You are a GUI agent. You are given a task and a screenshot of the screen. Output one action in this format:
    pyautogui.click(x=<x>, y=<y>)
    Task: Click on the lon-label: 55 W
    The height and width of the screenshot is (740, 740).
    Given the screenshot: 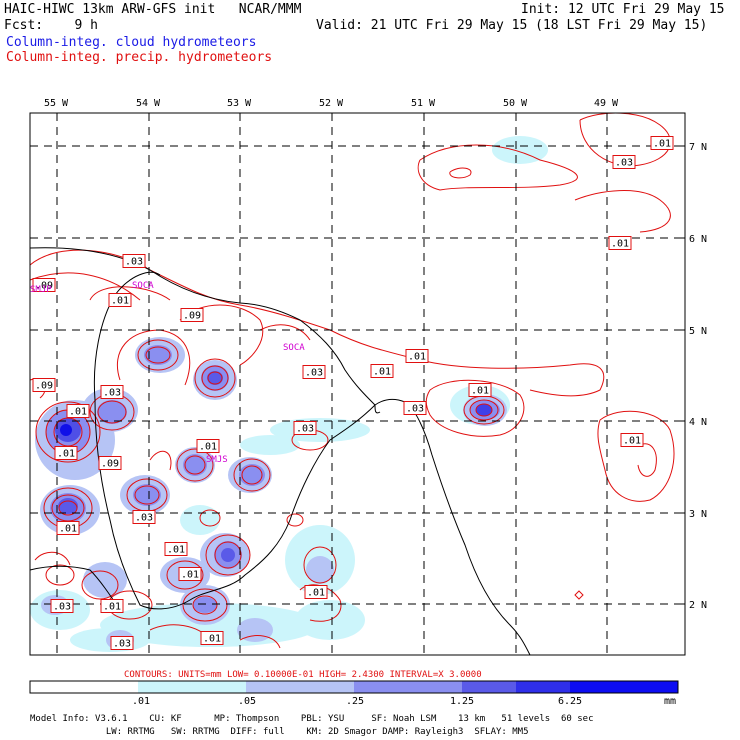 What is the action you would take?
    pyautogui.click(x=56, y=103)
    